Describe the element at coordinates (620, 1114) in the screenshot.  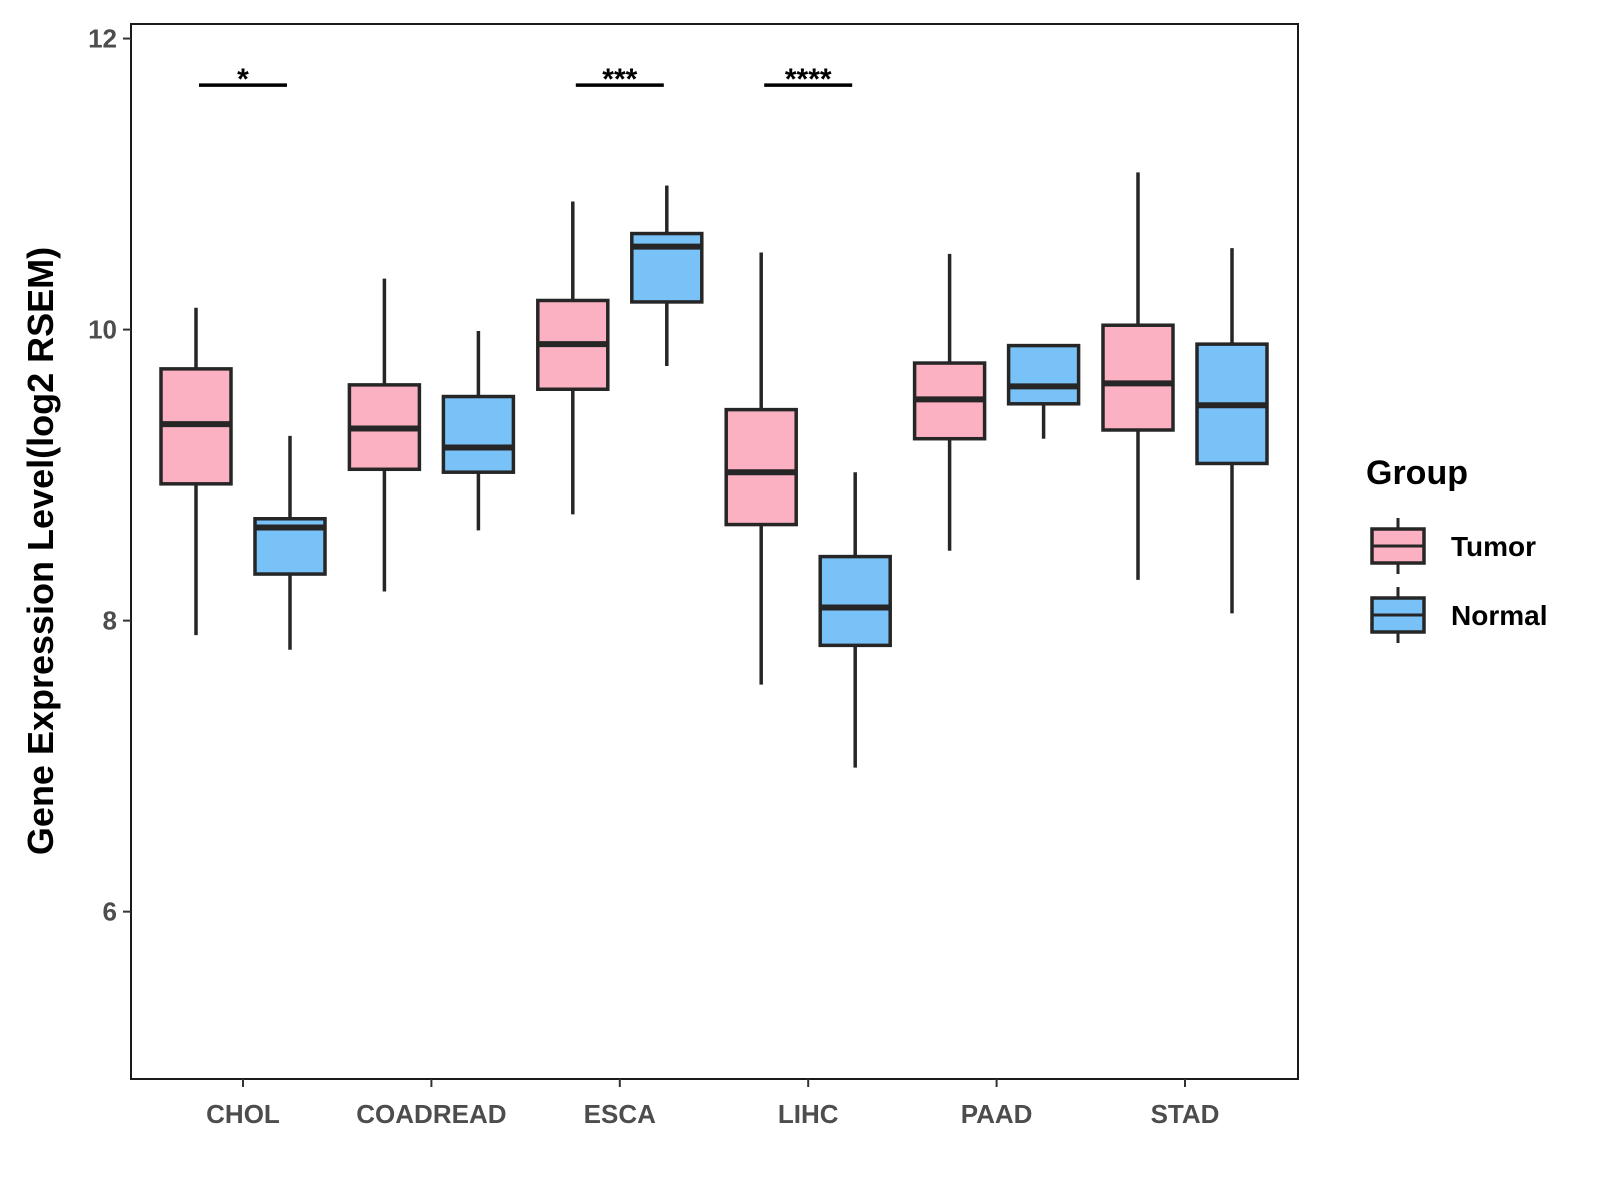
I see `x-tick-label: ESCA` at that location.